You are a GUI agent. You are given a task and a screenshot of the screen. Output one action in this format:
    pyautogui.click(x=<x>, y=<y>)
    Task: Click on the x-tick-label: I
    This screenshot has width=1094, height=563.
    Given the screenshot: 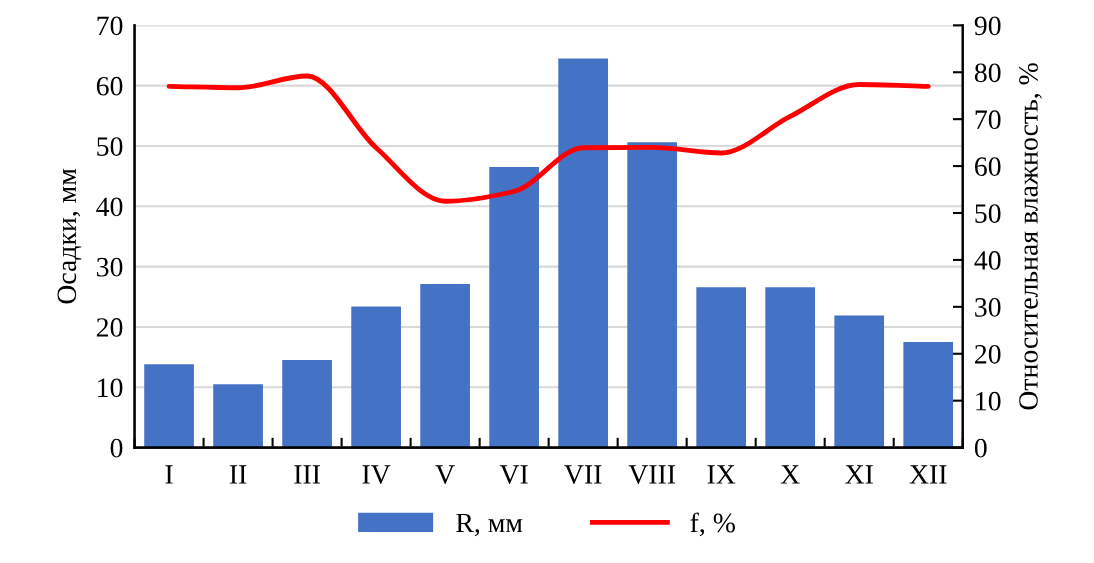 What is the action you would take?
    pyautogui.click(x=169, y=474)
    